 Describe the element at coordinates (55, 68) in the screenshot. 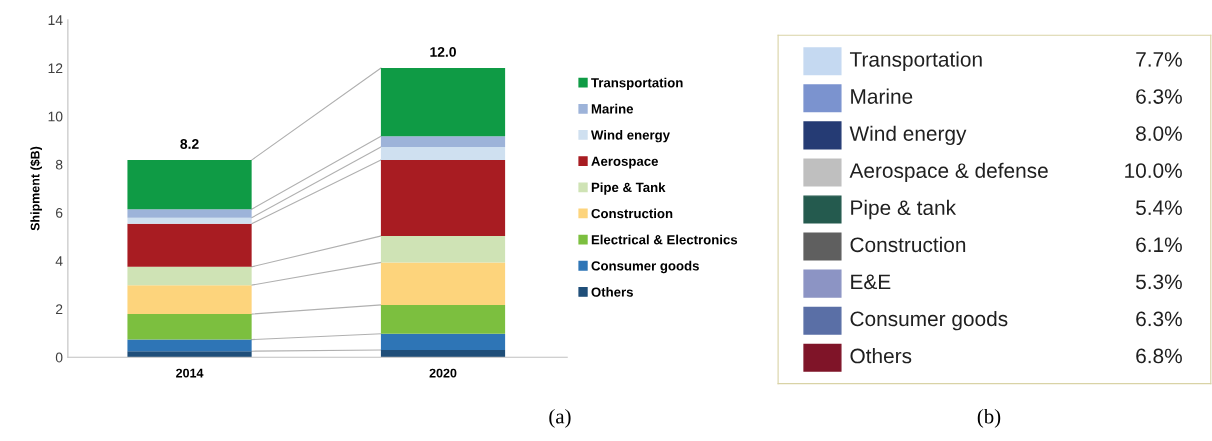

I see `y-tick-label: 12` at that location.